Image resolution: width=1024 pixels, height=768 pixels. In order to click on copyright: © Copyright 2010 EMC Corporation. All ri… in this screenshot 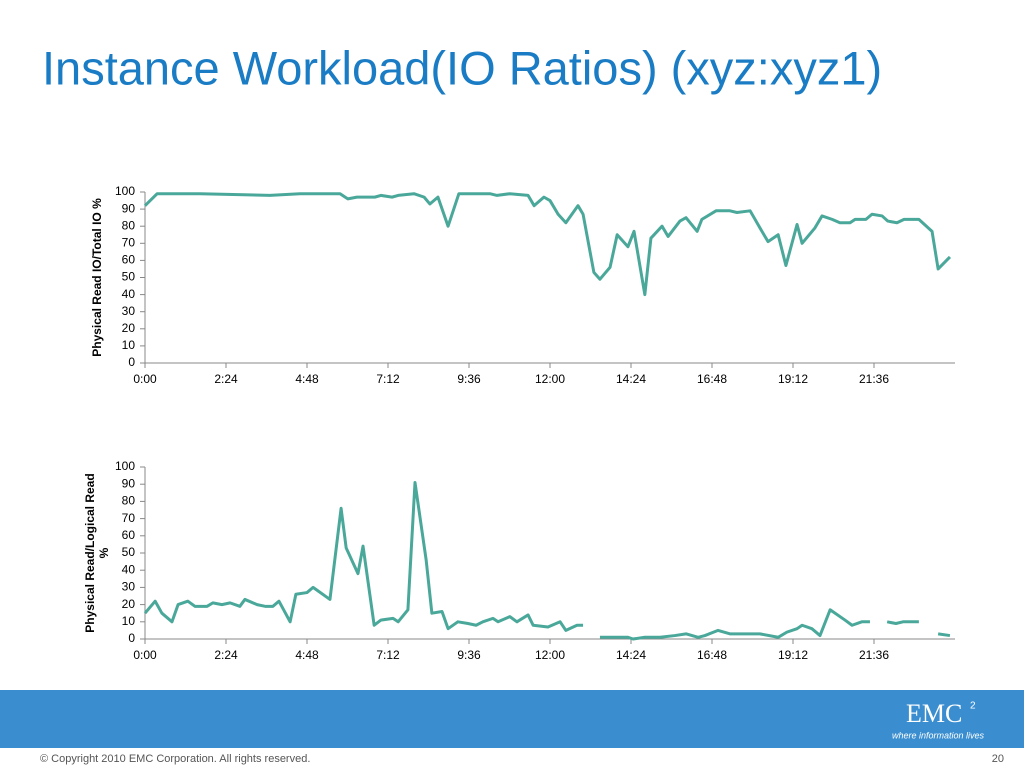, I will do `click(175, 759)`.